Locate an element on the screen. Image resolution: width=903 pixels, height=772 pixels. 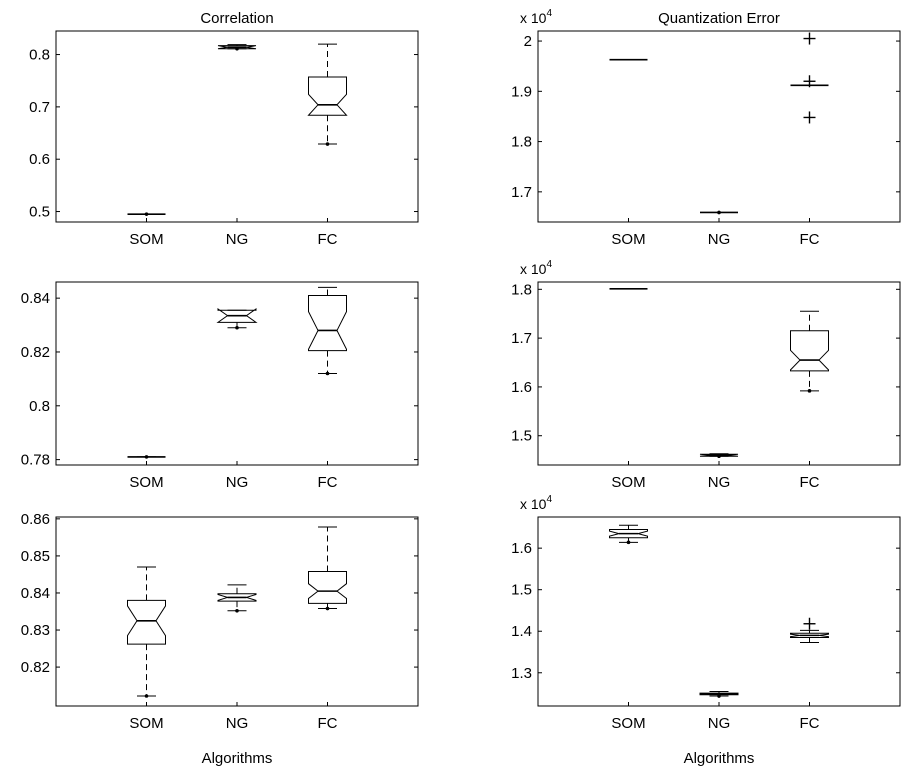
boxplot-panel-r1c1: 0.5 0.6 0.7 0.8 SOM NG FC is located at coordinates (224, 139).